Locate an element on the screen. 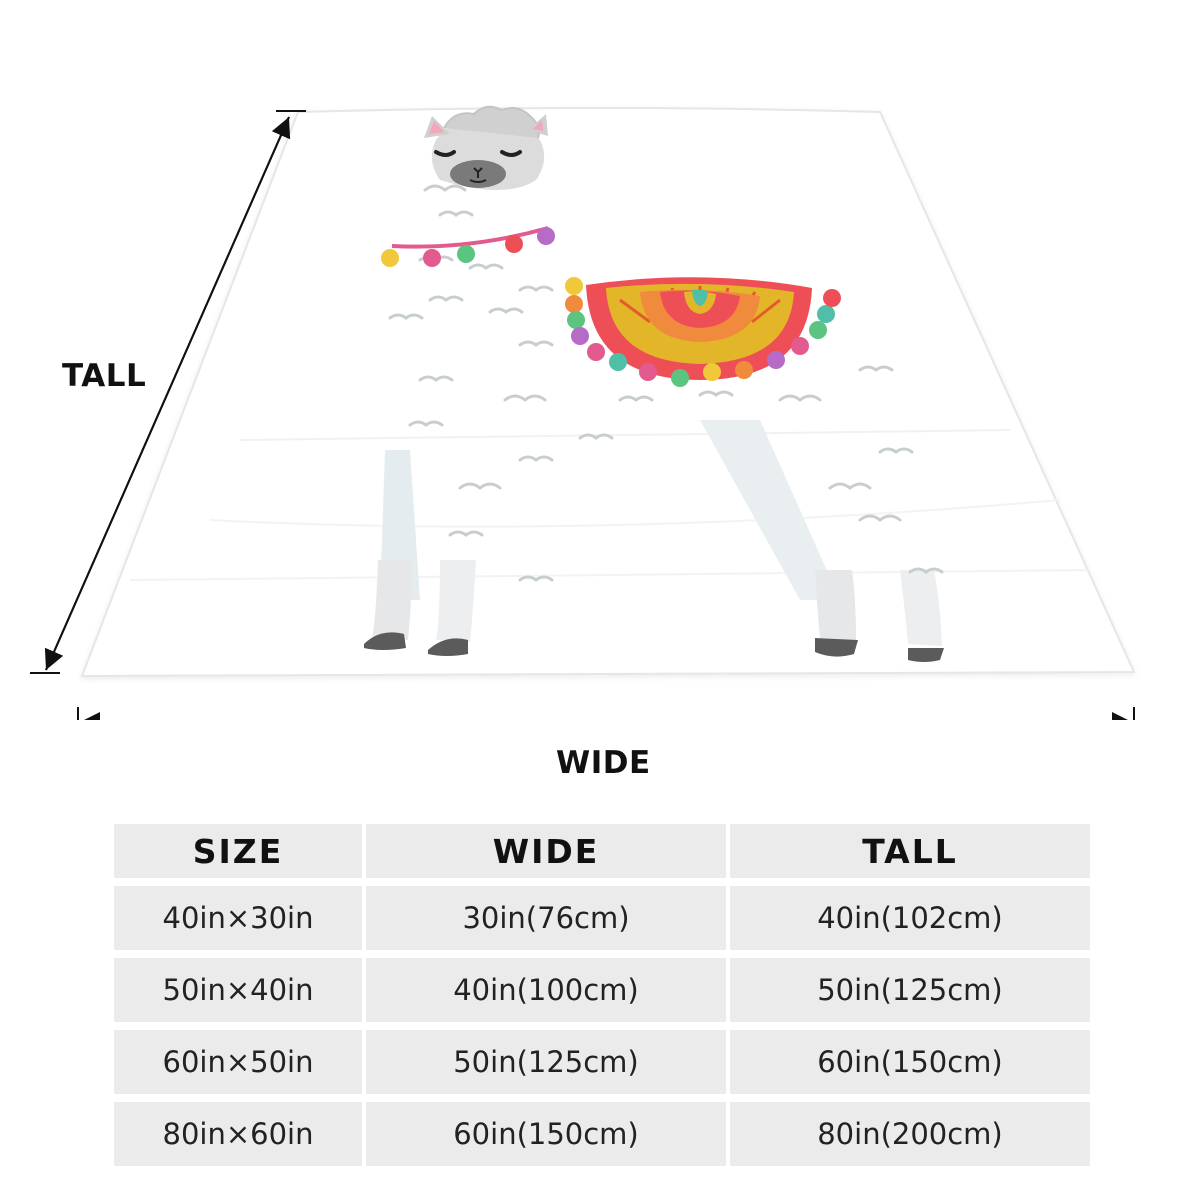 The width and height of the screenshot is (1200, 1200). wide-label: WIDE is located at coordinates (603, 763).